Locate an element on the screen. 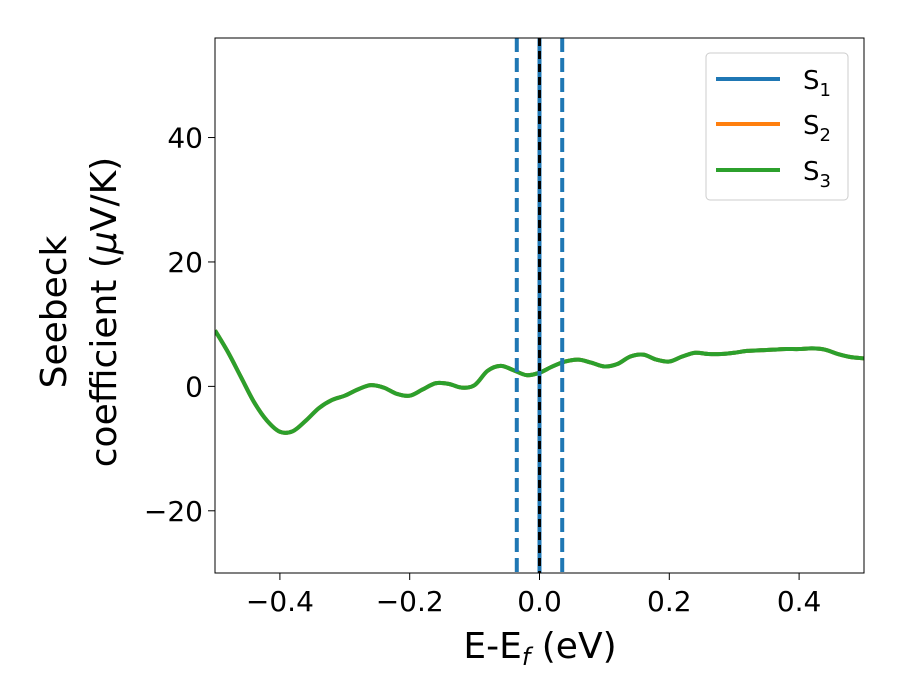 The height and width of the screenshot is (700, 900). legend-label-s3: S3 is located at coordinates (817, 174).